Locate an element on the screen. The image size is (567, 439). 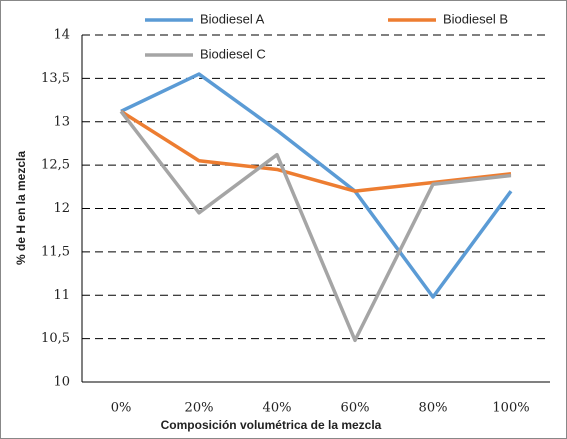
y-tick-label: 10 is located at coordinates (61, 382).